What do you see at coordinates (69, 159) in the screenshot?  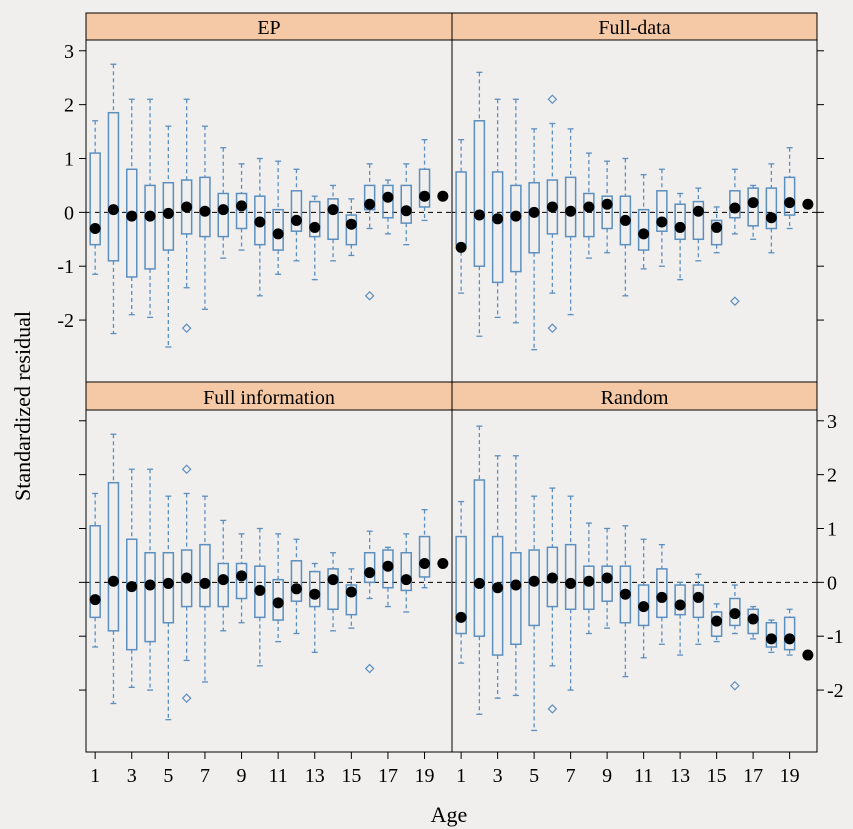 I see `y-tick-label: 1` at bounding box center [69, 159].